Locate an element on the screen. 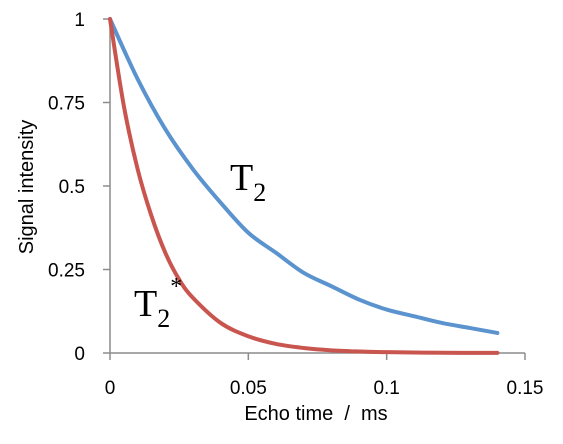 This screenshot has height=444, width=563. x-tick-label: 0 is located at coordinates (110, 388).